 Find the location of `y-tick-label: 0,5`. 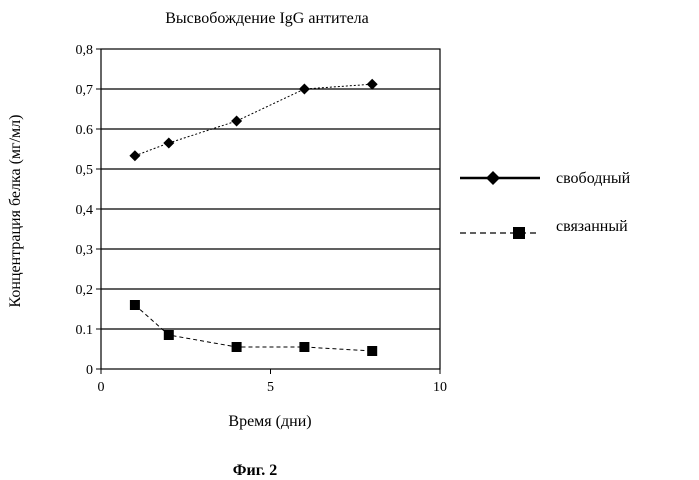

y-tick-label: 0,5 is located at coordinates (85, 170).